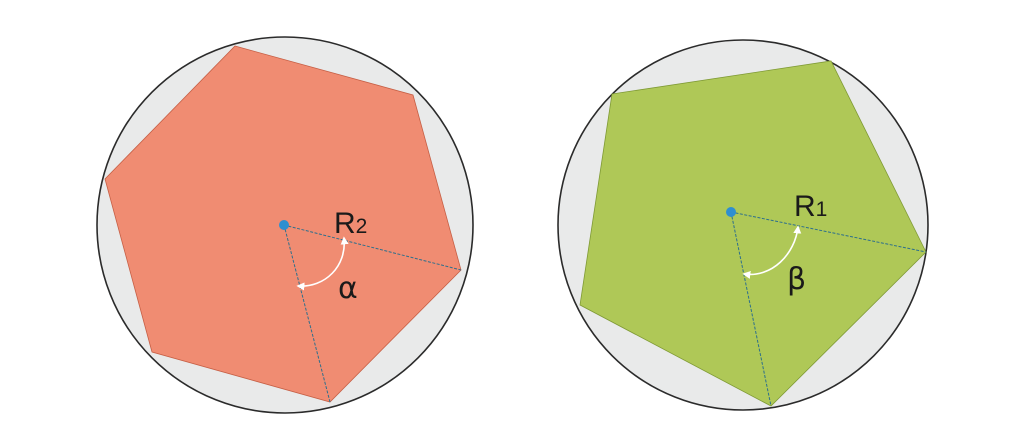  I want to click on right-radius-subscript: 1, so click(822, 209).